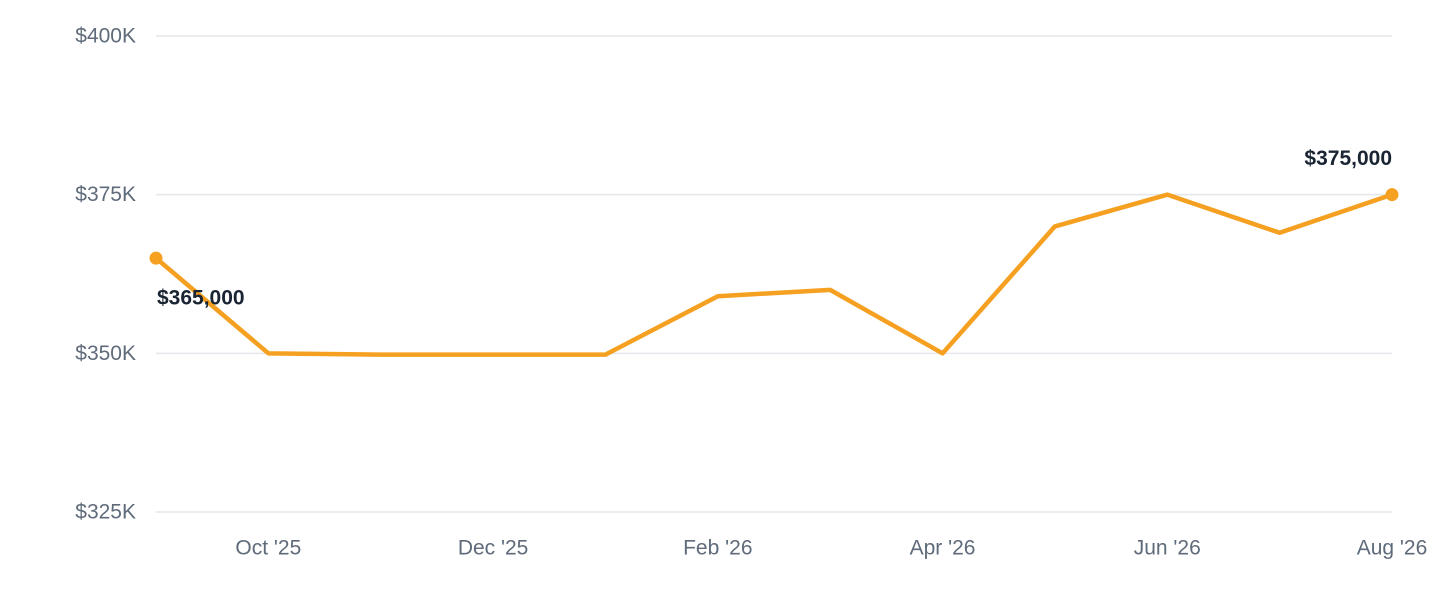 The width and height of the screenshot is (1440, 600). What do you see at coordinates (1167, 548) in the screenshot?
I see `x-tick-label: Jun '26` at bounding box center [1167, 548].